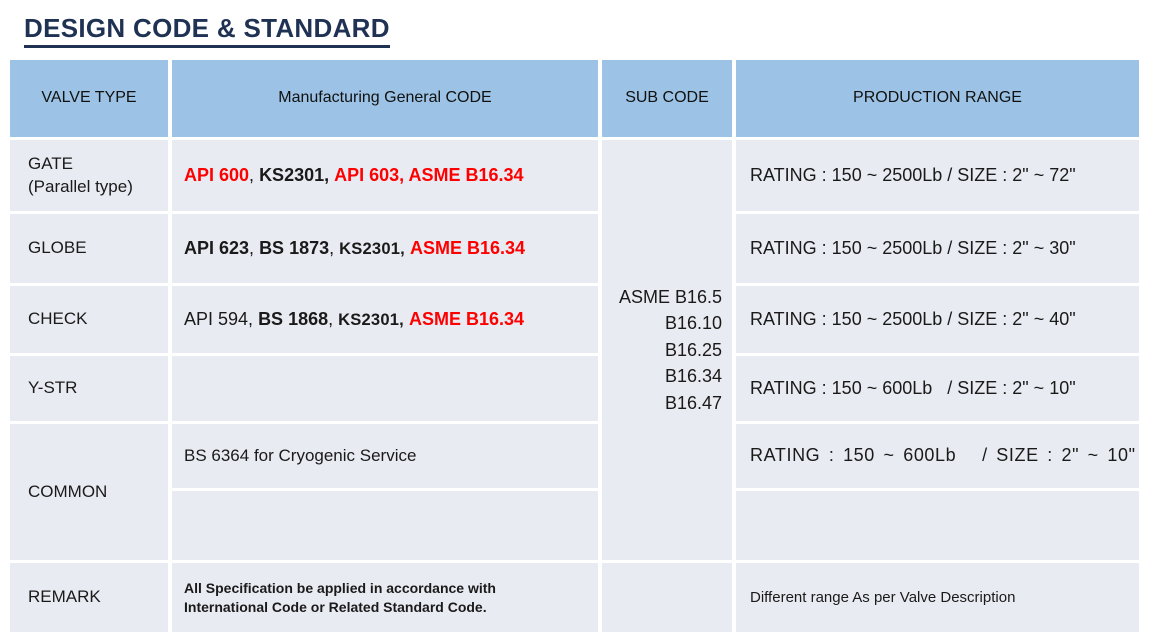 The image size is (1150, 642). Describe the element at coordinates (937, 456) in the screenshot. I see `range-common: RATING : 150 ~ 600Lb / SIZE : 2" ~ 10"` at that location.